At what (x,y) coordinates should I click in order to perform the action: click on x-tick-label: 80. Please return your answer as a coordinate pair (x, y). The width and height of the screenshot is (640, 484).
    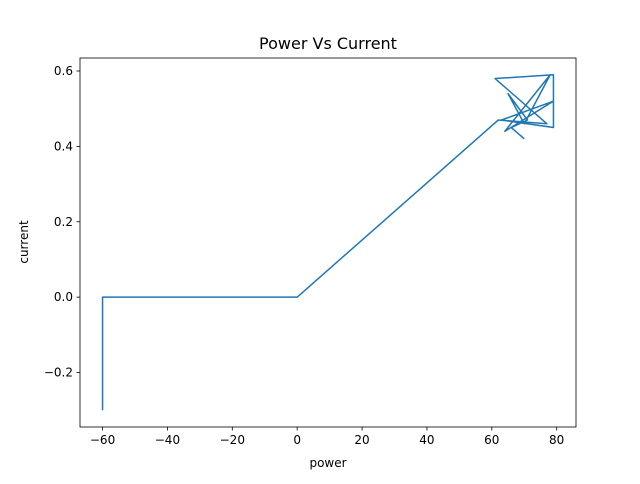
    Looking at the image, I should click on (556, 440).